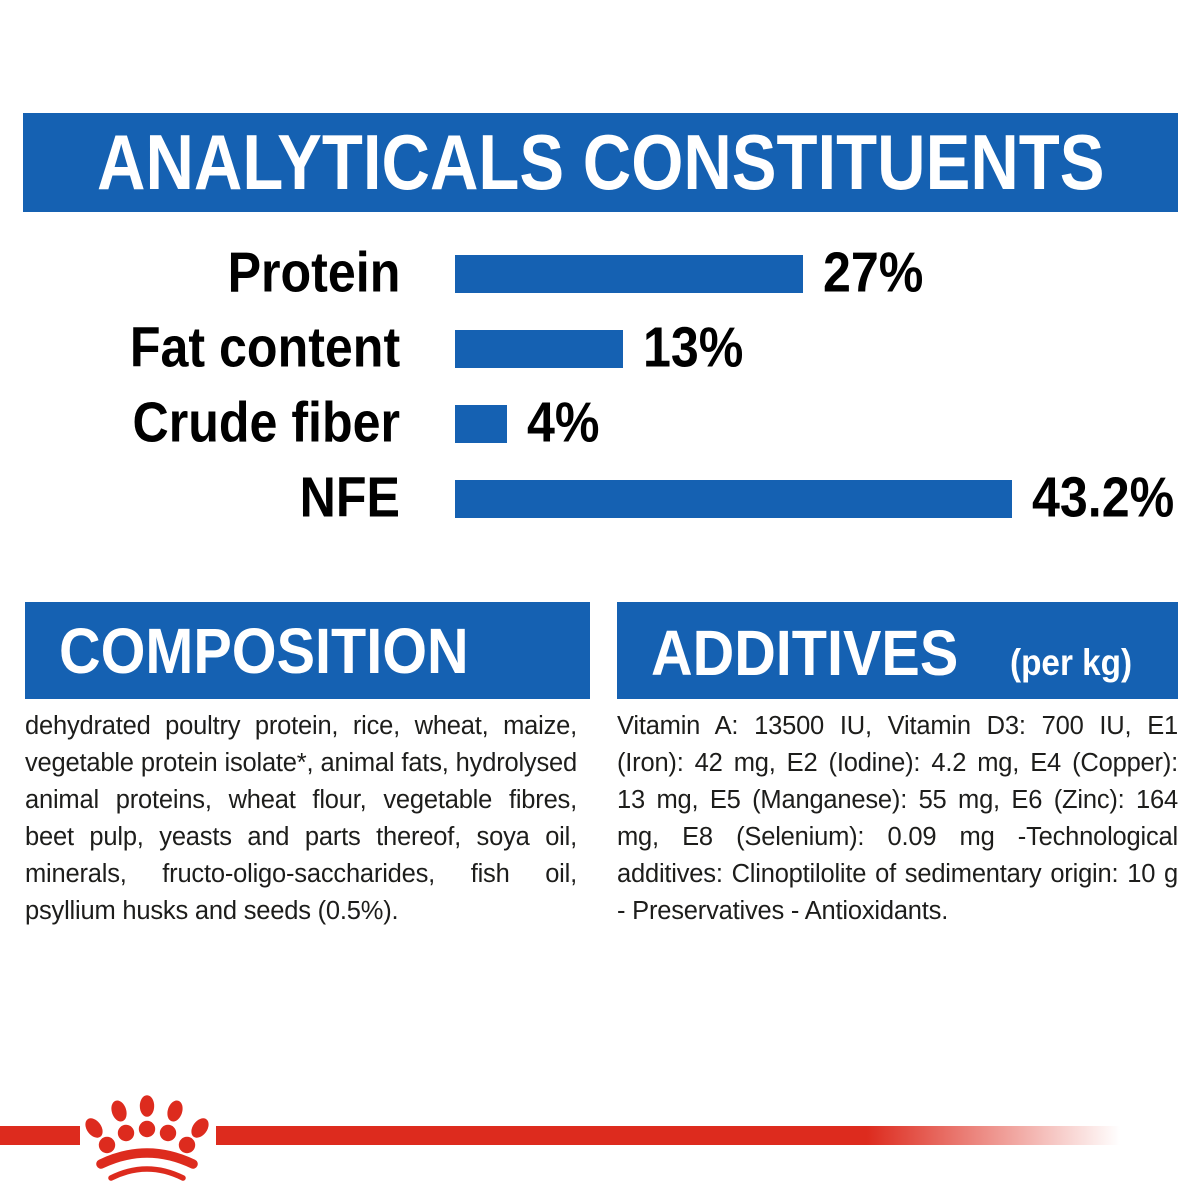 This screenshot has width=1200, height=1200. Describe the element at coordinates (349, 497) in the screenshot. I see `chart-category-label: NFE` at that location.